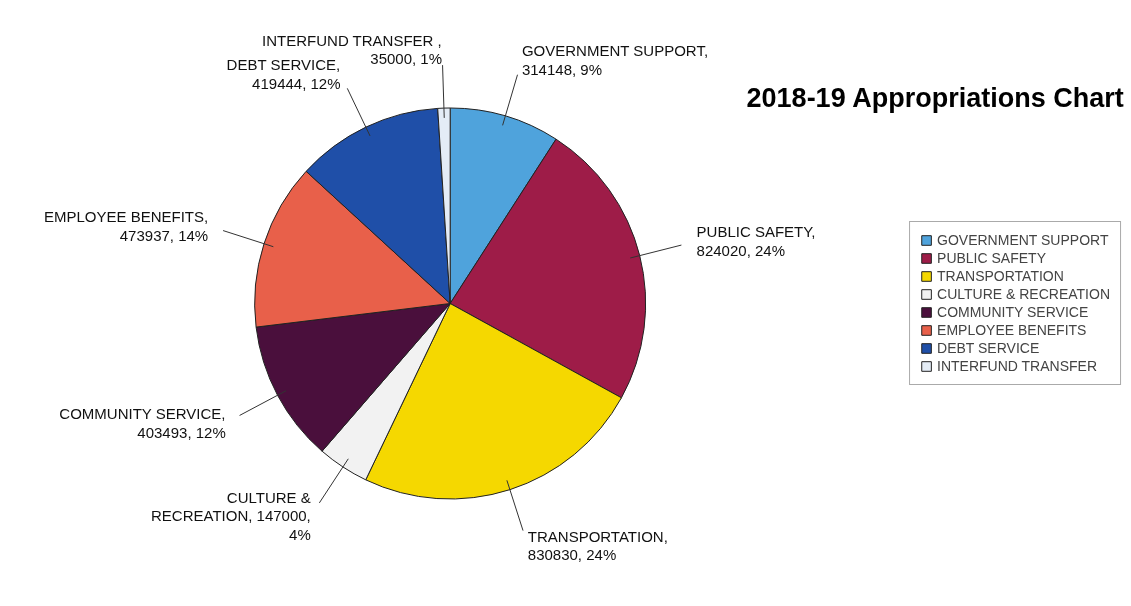 This screenshot has height=606, width=1131. What do you see at coordinates (991, 258) in the screenshot?
I see `legend-label: PUBLIC SAFETY` at bounding box center [991, 258].